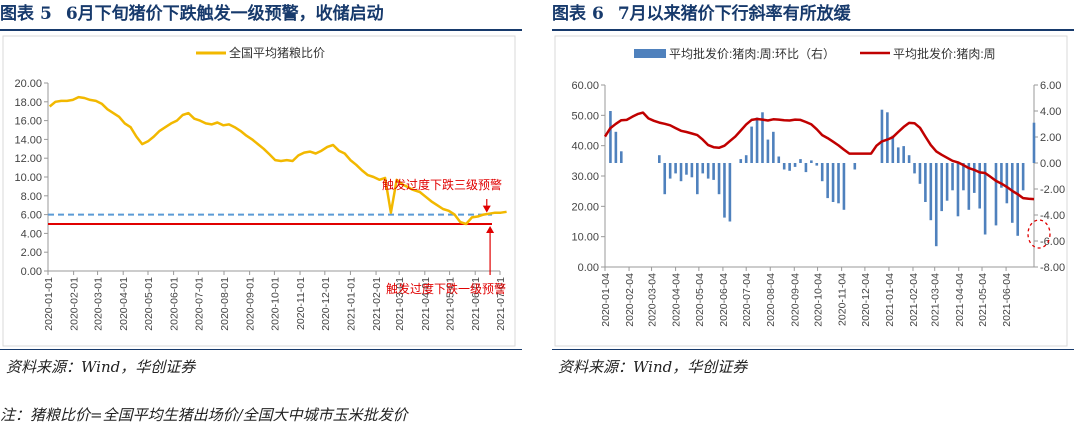 This screenshot has width=1080, height=432. I want to click on figure-5-x-tick-label: 2021-01-01, so click(351, 304).